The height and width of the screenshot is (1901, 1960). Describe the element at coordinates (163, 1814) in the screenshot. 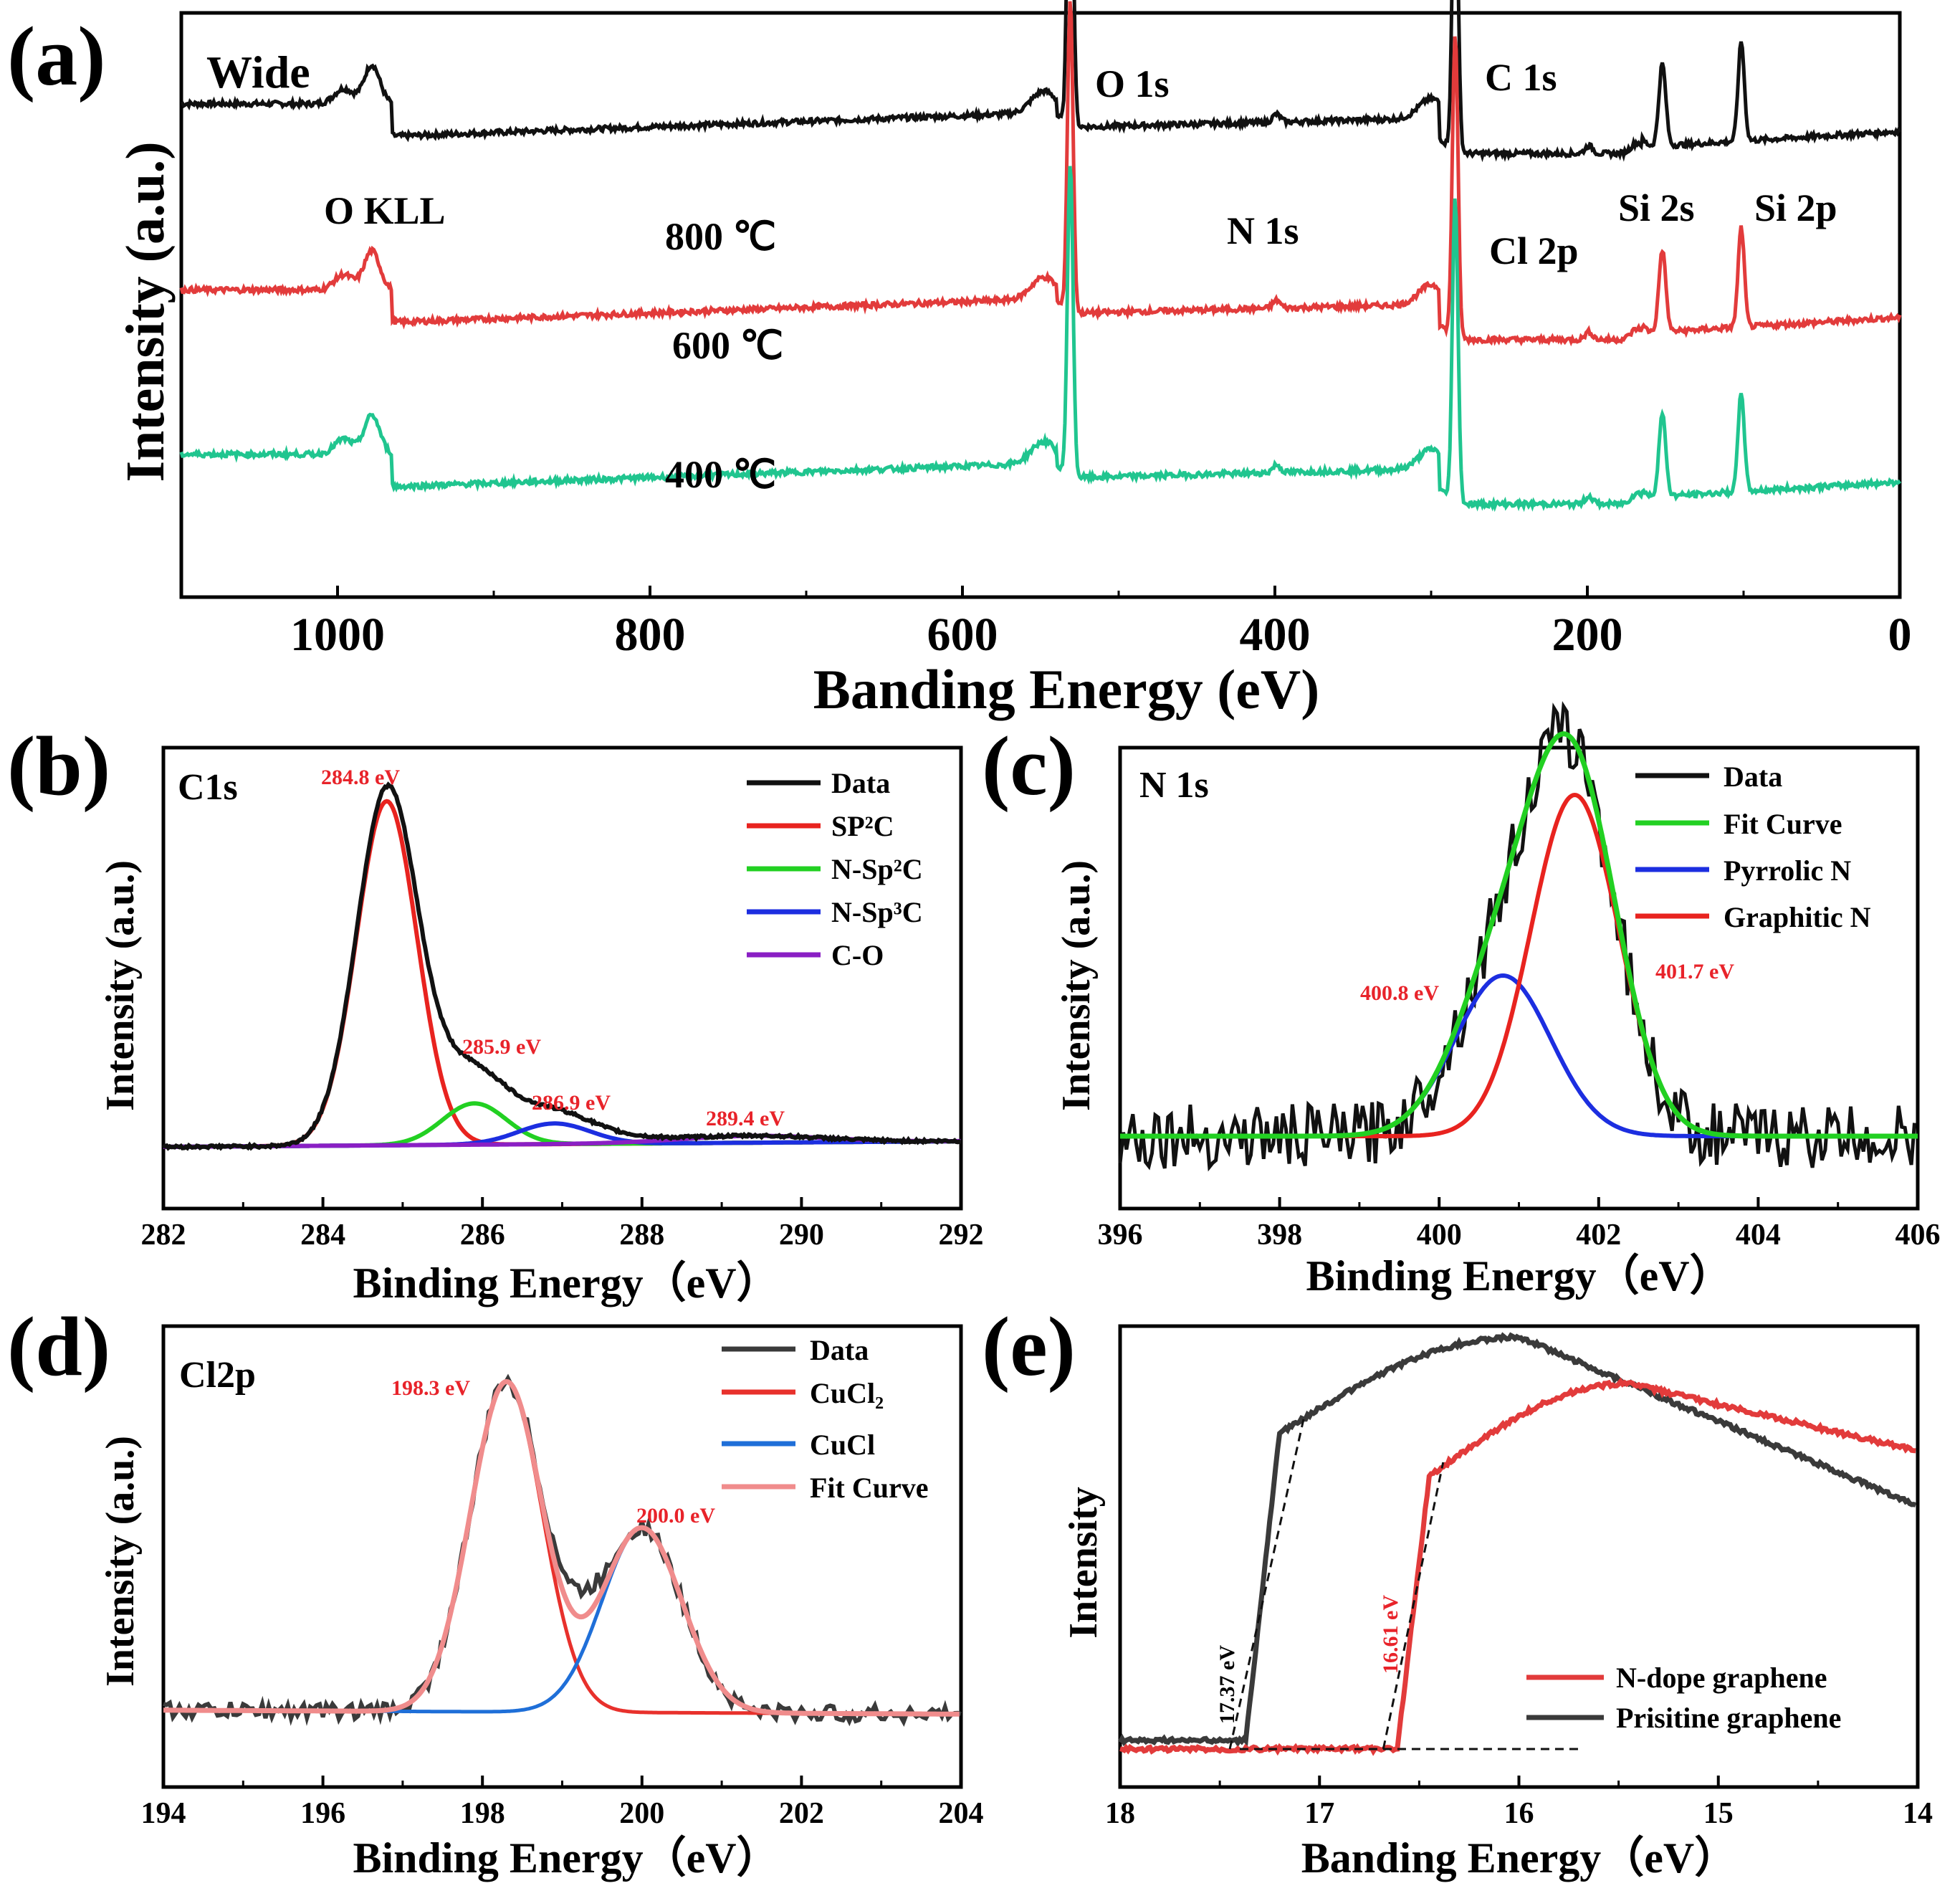

I see `panel-d-tick-label: 194` at that location.